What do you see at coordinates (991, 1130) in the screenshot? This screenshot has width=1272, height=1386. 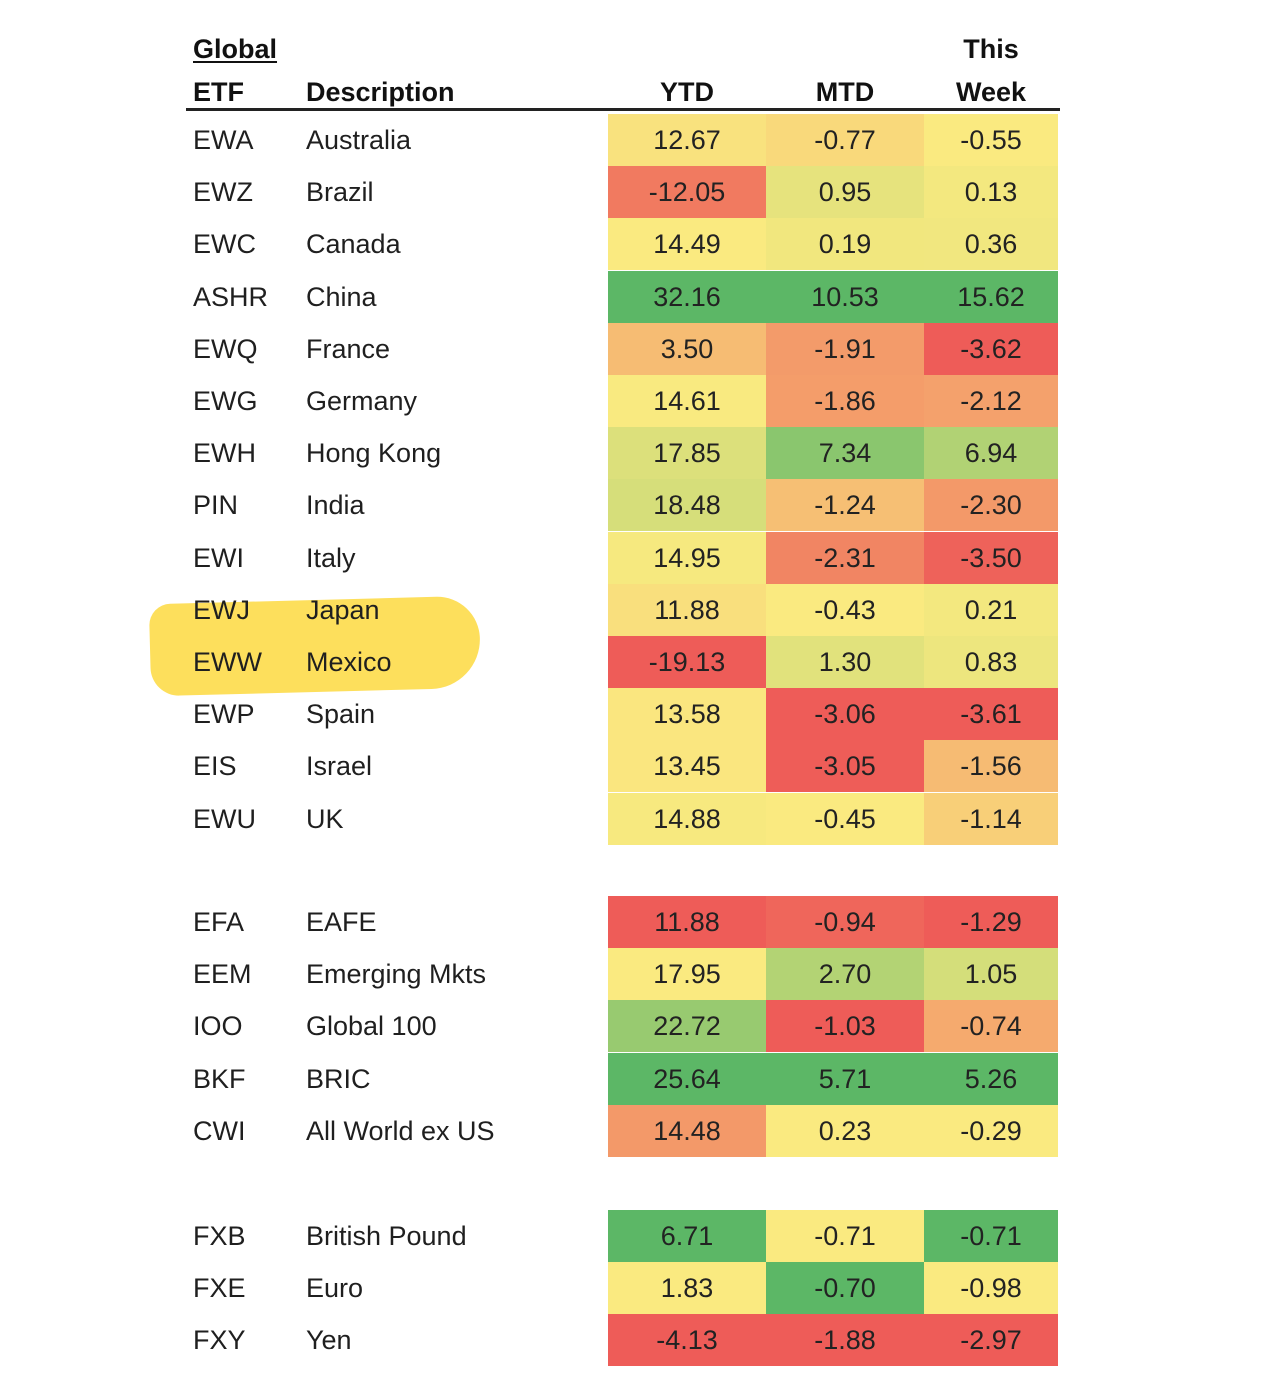 I see `week-cell: -0.29` at bounding box center [991, 1130].